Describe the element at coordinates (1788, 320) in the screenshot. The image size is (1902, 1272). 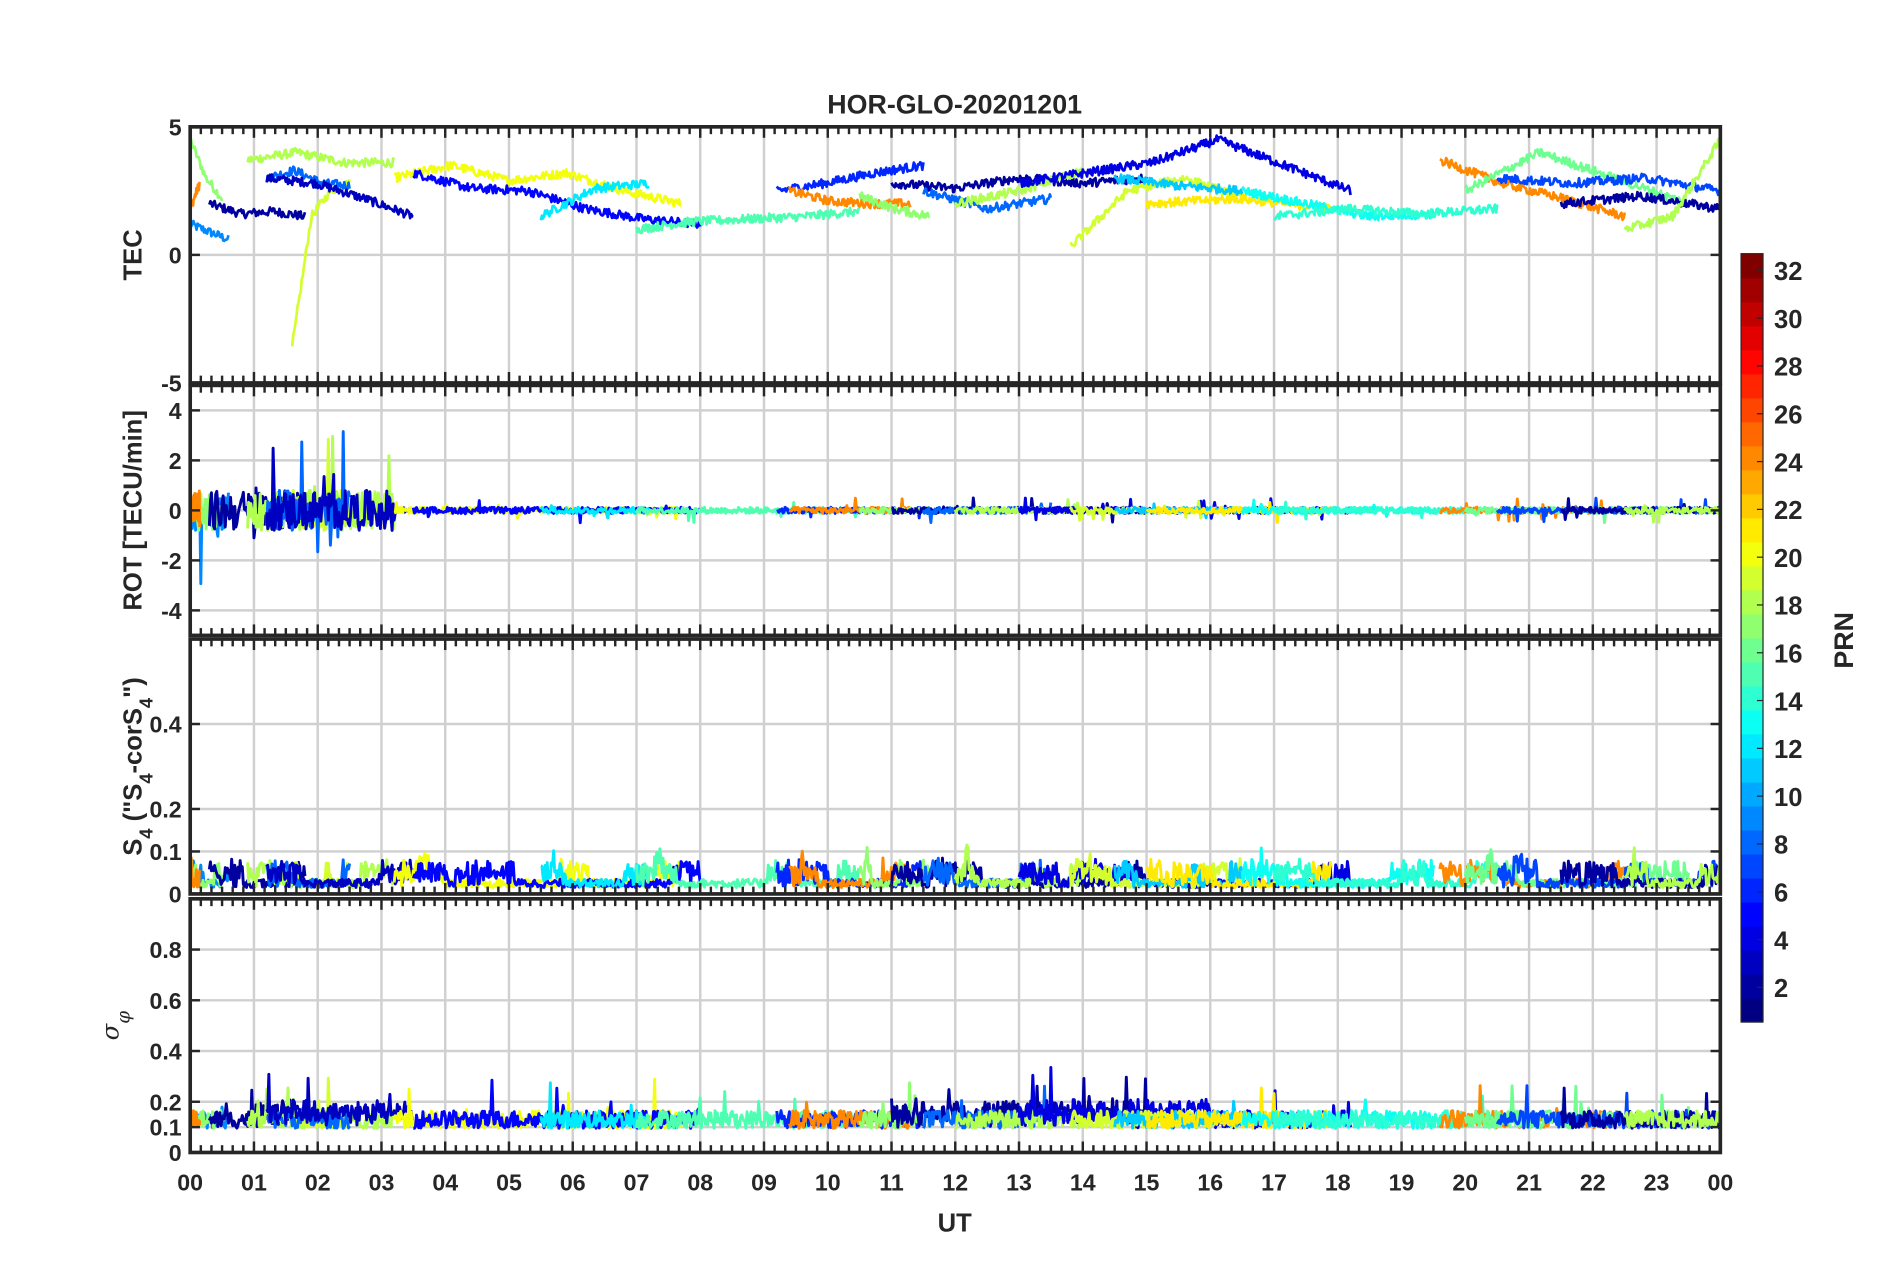
I see `colorbar-tick-label: 30` at that location.